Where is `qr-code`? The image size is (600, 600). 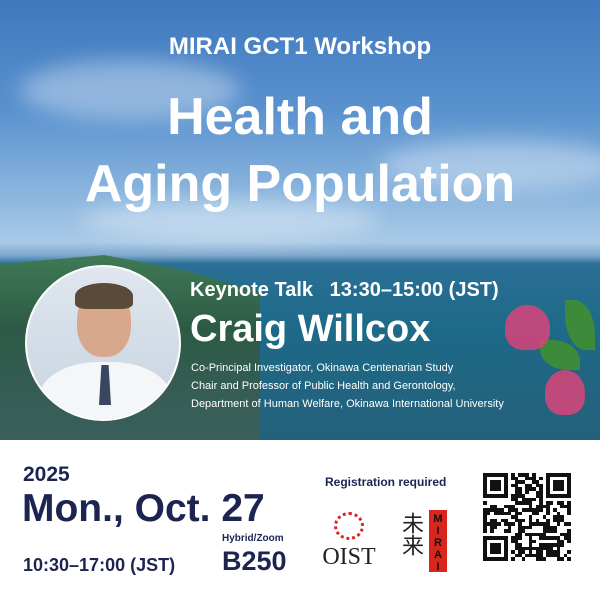 qr-code is located at coordinates (527, 517).